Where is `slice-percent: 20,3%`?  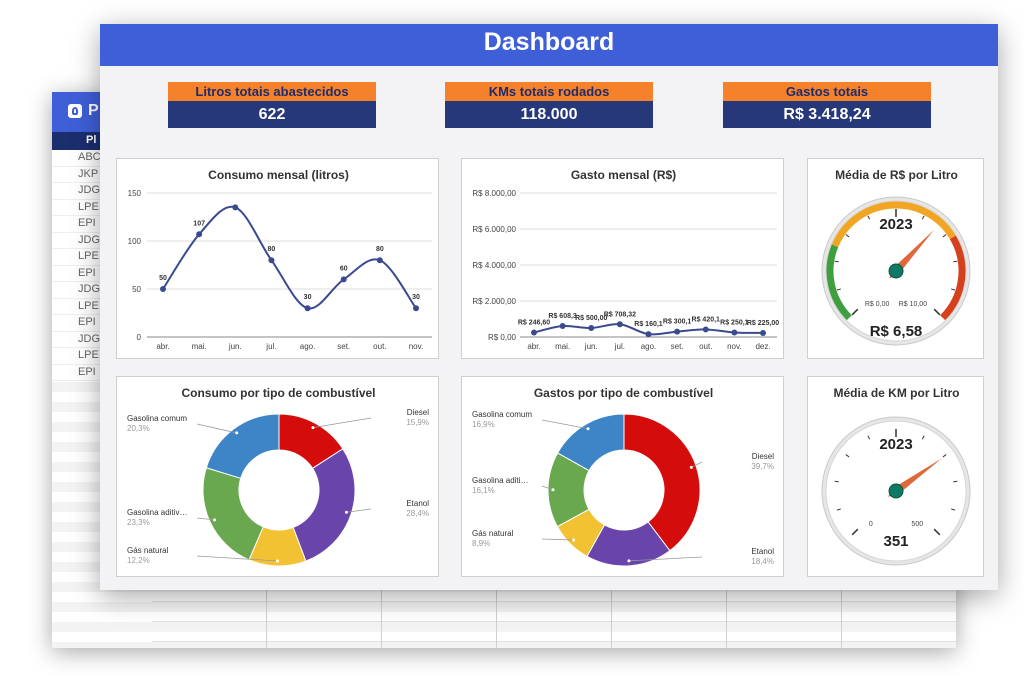 slice-percent: 20,3% is located at coordinates (138, 428).